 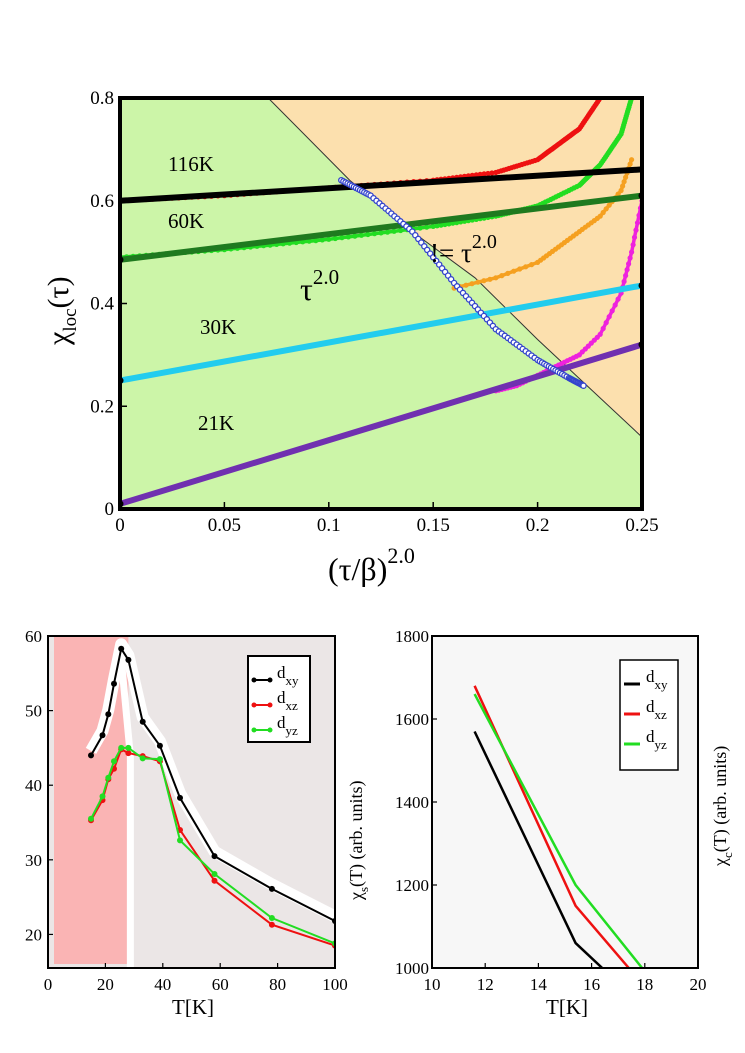 What do you see at coordinates (102, 406) in the screenshot?
I see `top-y-tick-label: 0.2` at bounding box center [102, 406].